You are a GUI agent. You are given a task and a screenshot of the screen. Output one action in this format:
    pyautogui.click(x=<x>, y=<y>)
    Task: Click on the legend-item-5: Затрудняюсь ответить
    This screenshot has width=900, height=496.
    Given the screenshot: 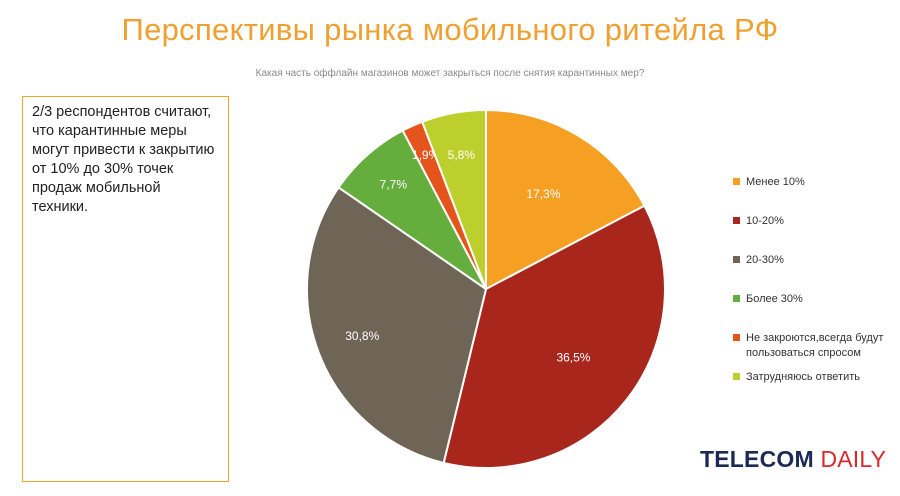 What is the action you would take?
    pyautogui.click(x=796, y=377)
    